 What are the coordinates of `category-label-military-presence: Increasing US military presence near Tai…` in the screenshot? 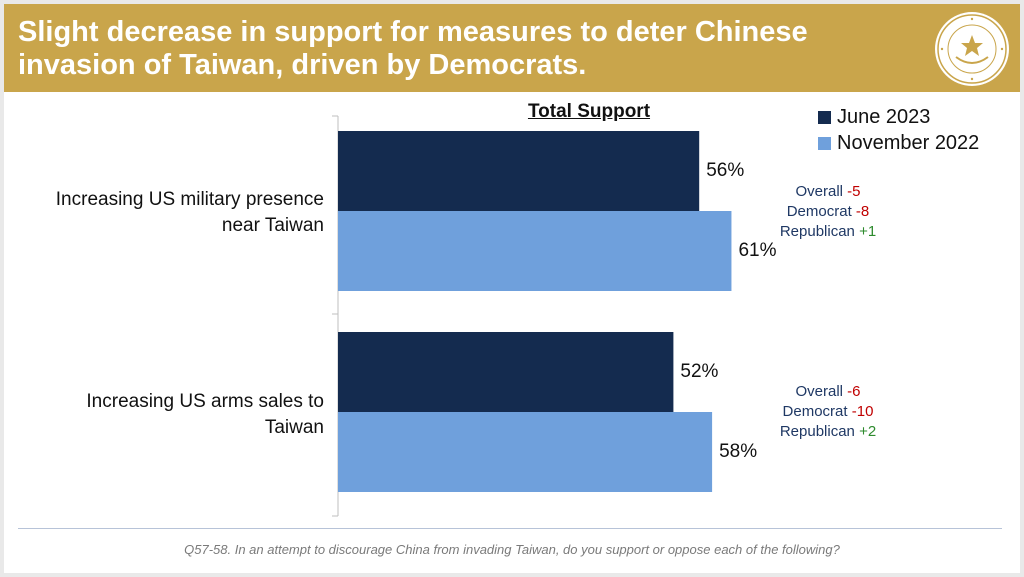 It's located at (169, 213).